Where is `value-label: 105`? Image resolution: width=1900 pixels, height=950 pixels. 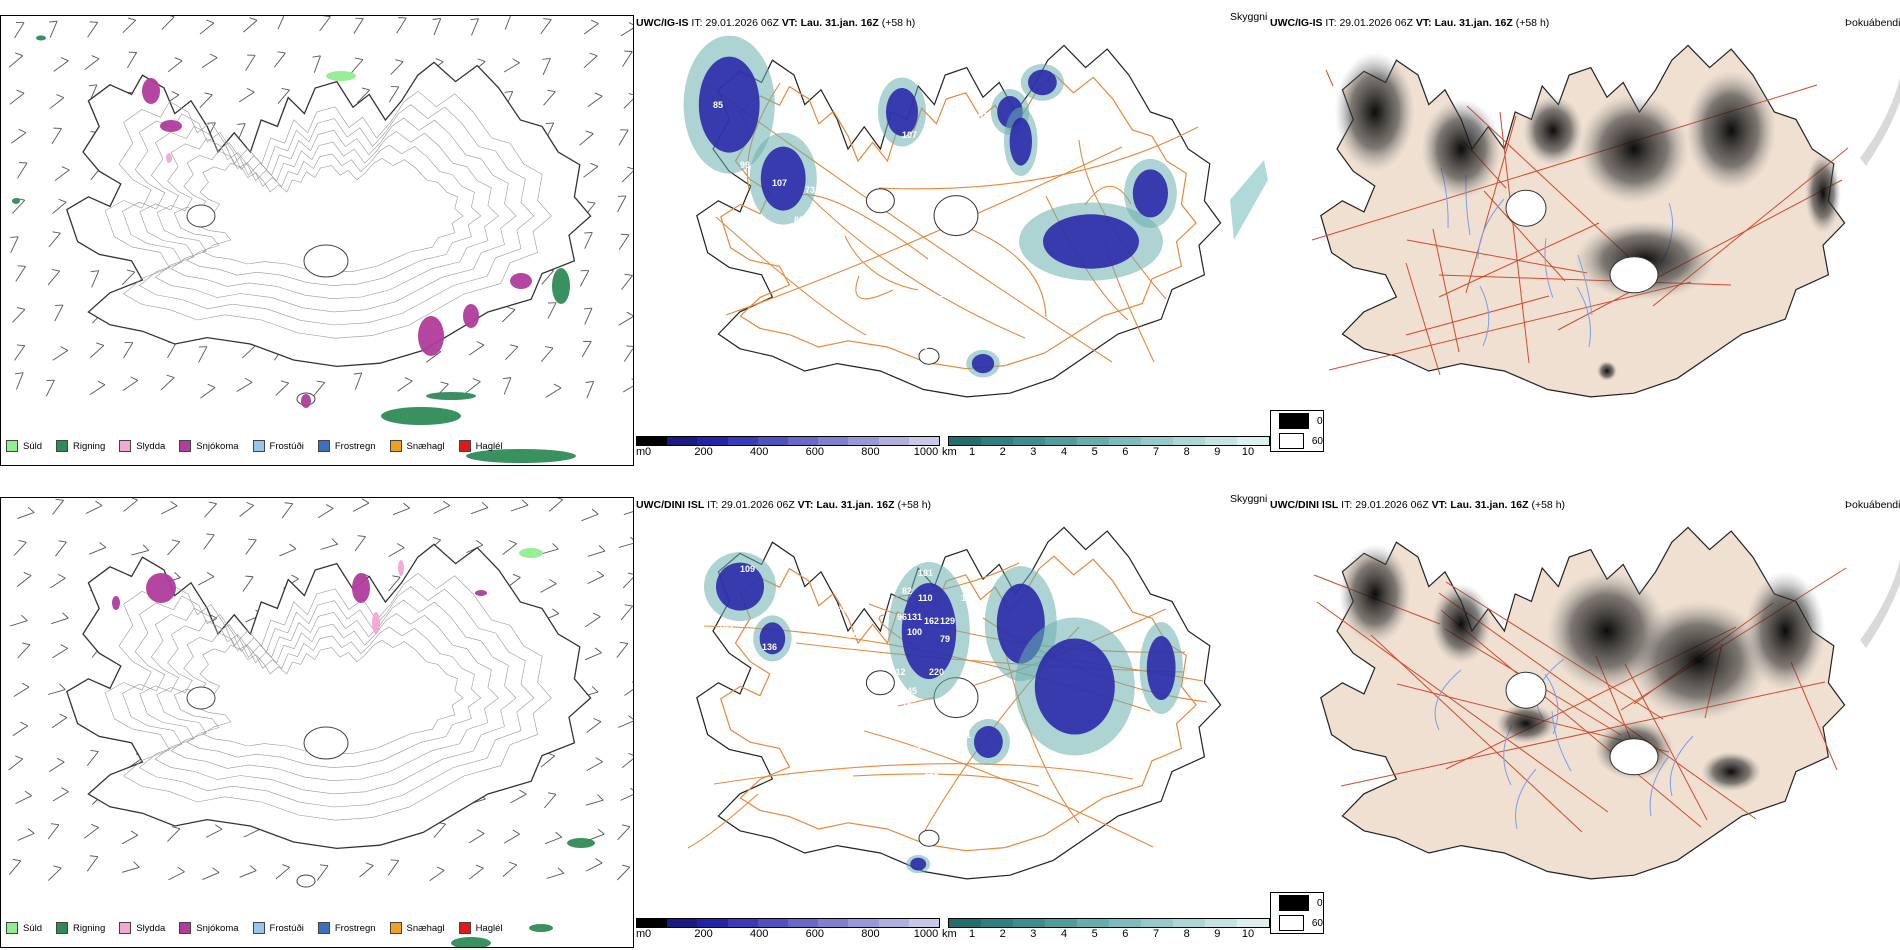
value-label: 105 is located at coordinates (920, 346).